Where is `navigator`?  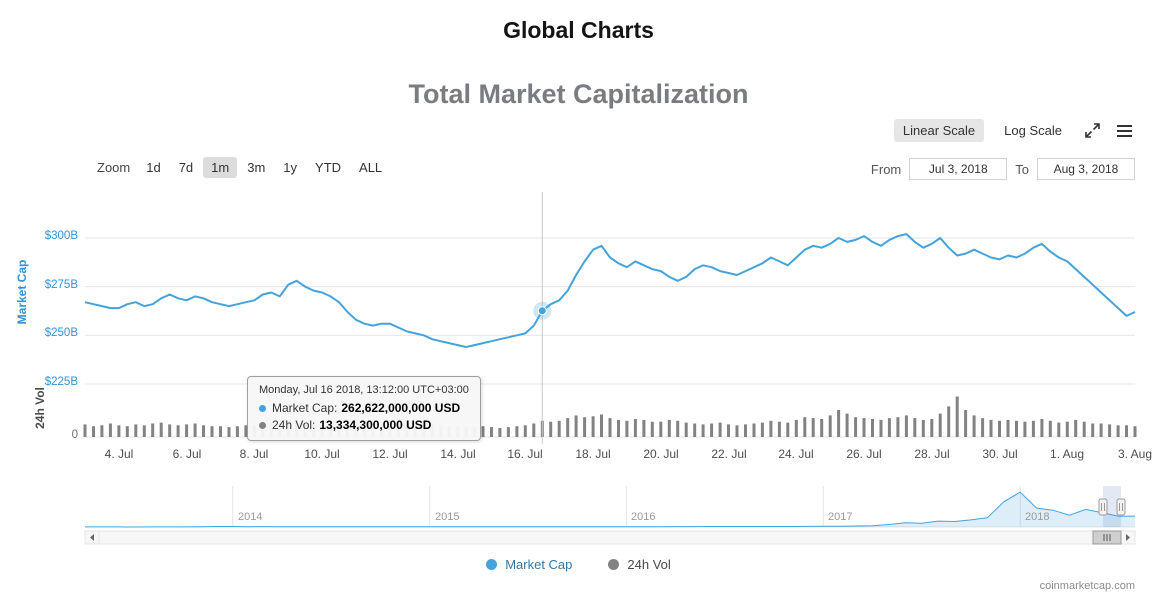
navigator is located at coordinates (610, 507).